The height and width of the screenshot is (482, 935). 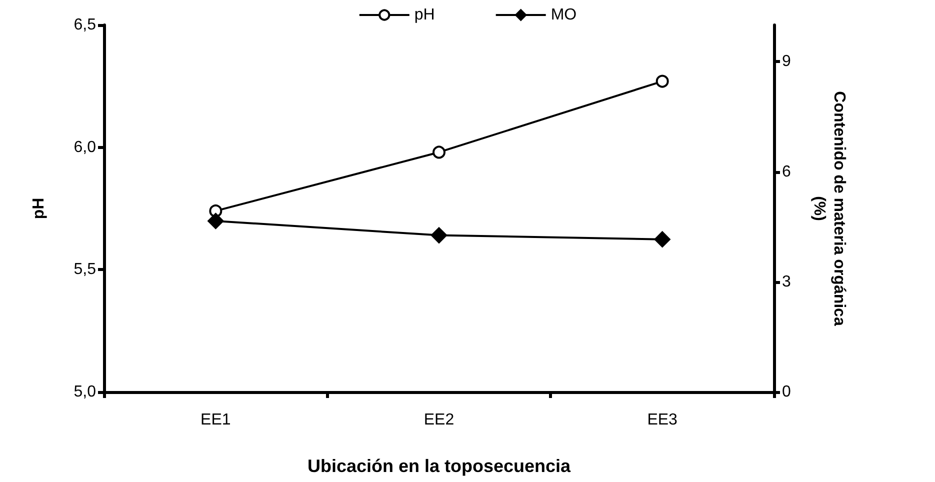 I want to click on x-tick-label: EE3, so click(x=662, y=420).